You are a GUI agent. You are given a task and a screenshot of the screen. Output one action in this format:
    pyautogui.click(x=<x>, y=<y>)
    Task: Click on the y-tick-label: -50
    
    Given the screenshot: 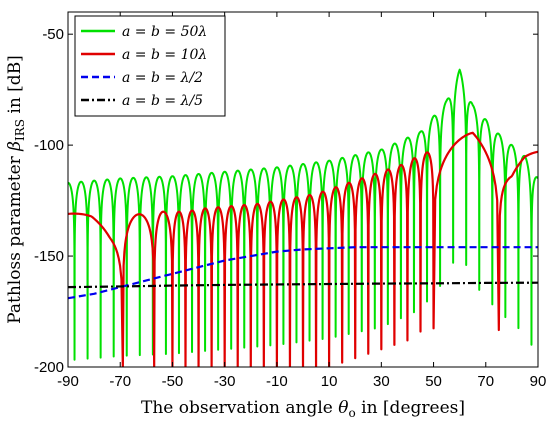 What is the action you would take?
    pyautogui.click(x=53, y=34)
    